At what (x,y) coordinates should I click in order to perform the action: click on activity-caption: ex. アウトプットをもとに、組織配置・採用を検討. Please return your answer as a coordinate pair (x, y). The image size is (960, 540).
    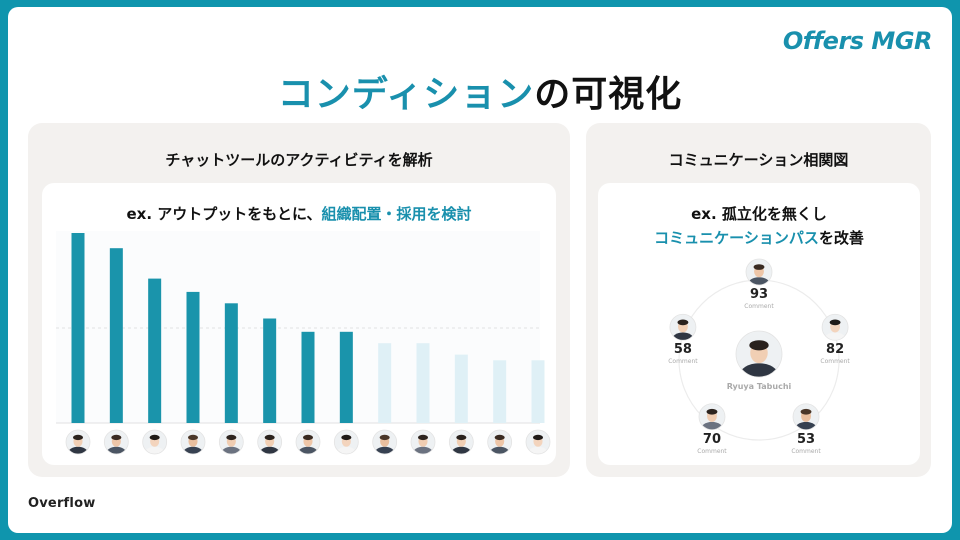
    Looking at the image, I should click on (299, 213).